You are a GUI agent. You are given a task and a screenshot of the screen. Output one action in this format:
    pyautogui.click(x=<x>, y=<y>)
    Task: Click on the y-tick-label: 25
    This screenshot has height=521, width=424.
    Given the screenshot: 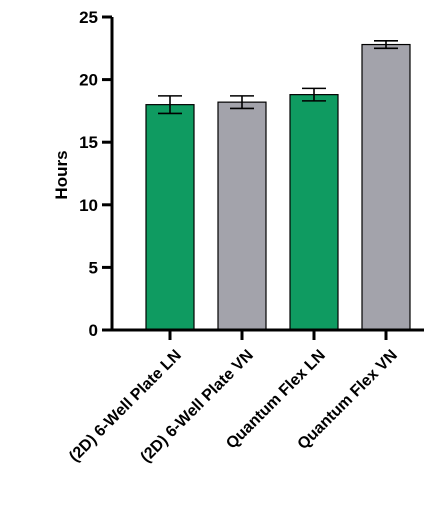 What is the action you would take?
    pyautogui.click(x=88, y=17)
    